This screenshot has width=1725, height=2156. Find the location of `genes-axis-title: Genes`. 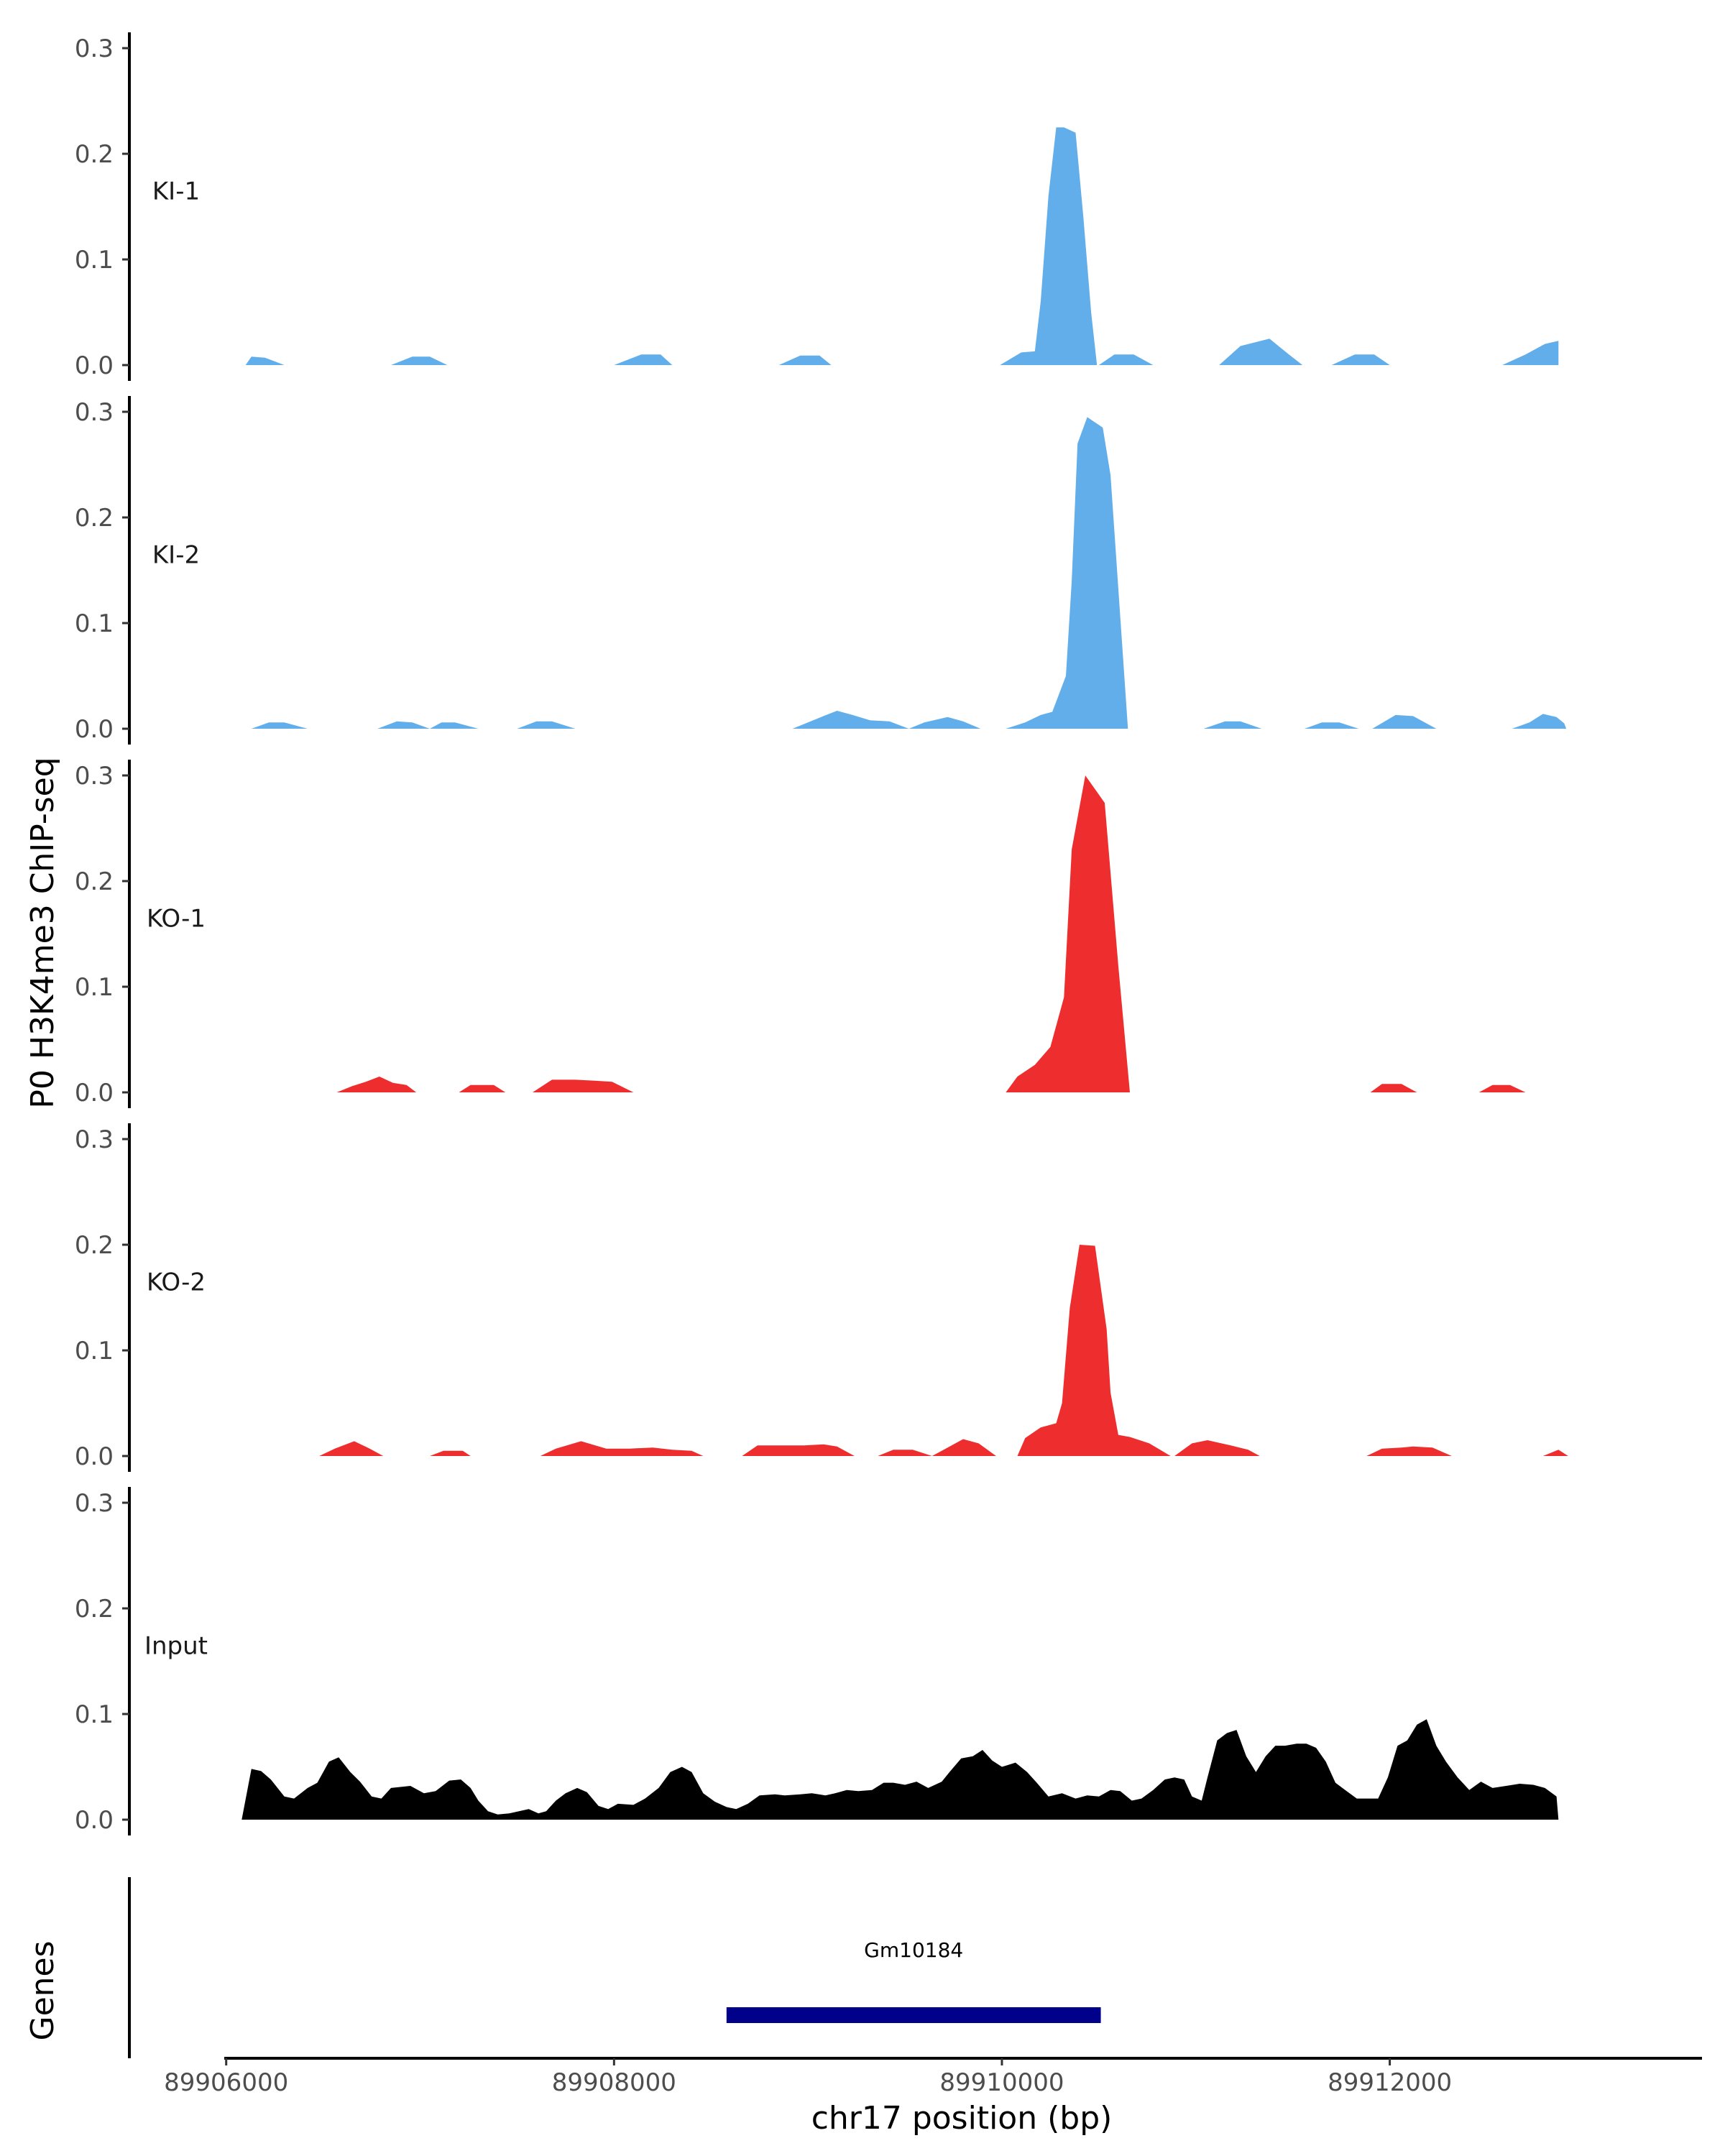

genes-axis-title: Genes is located at coordinates (42, 1990).